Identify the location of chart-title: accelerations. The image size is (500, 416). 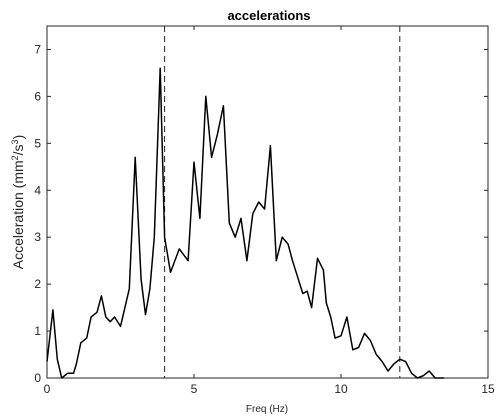
(268, 15).